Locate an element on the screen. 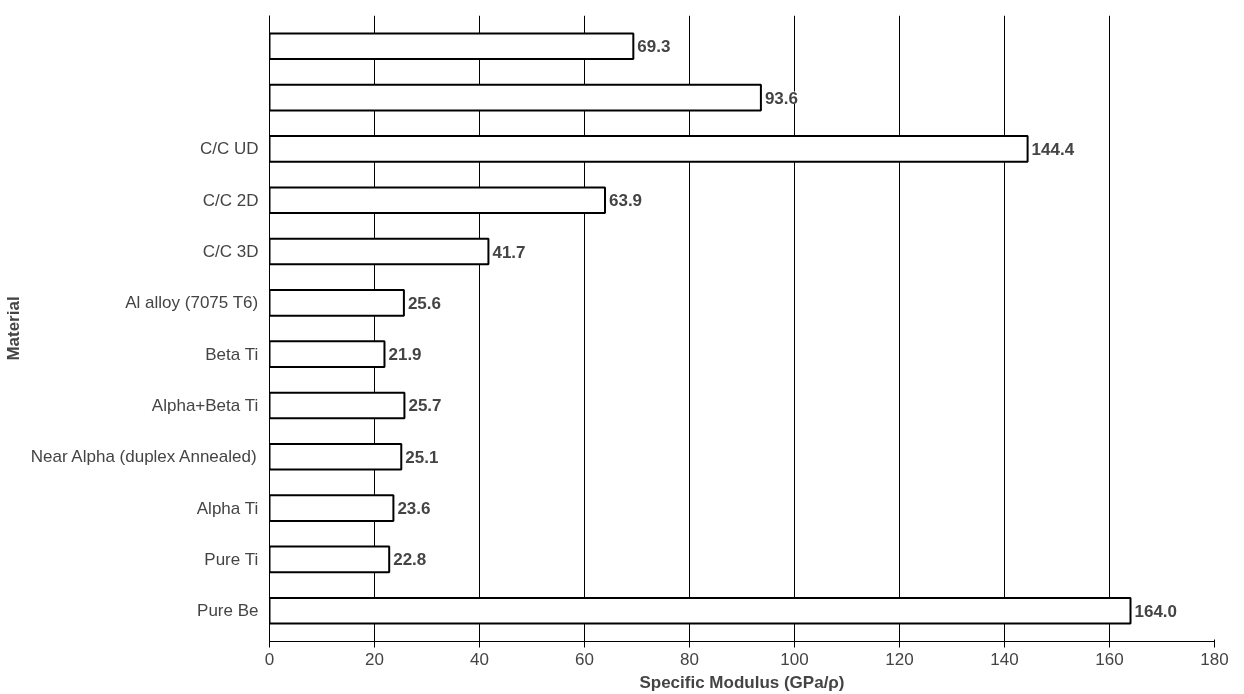 Image resolution: width=1244 pixels, height=694 pixels. data-label: 63.9 is located at coordinates (625, 201).